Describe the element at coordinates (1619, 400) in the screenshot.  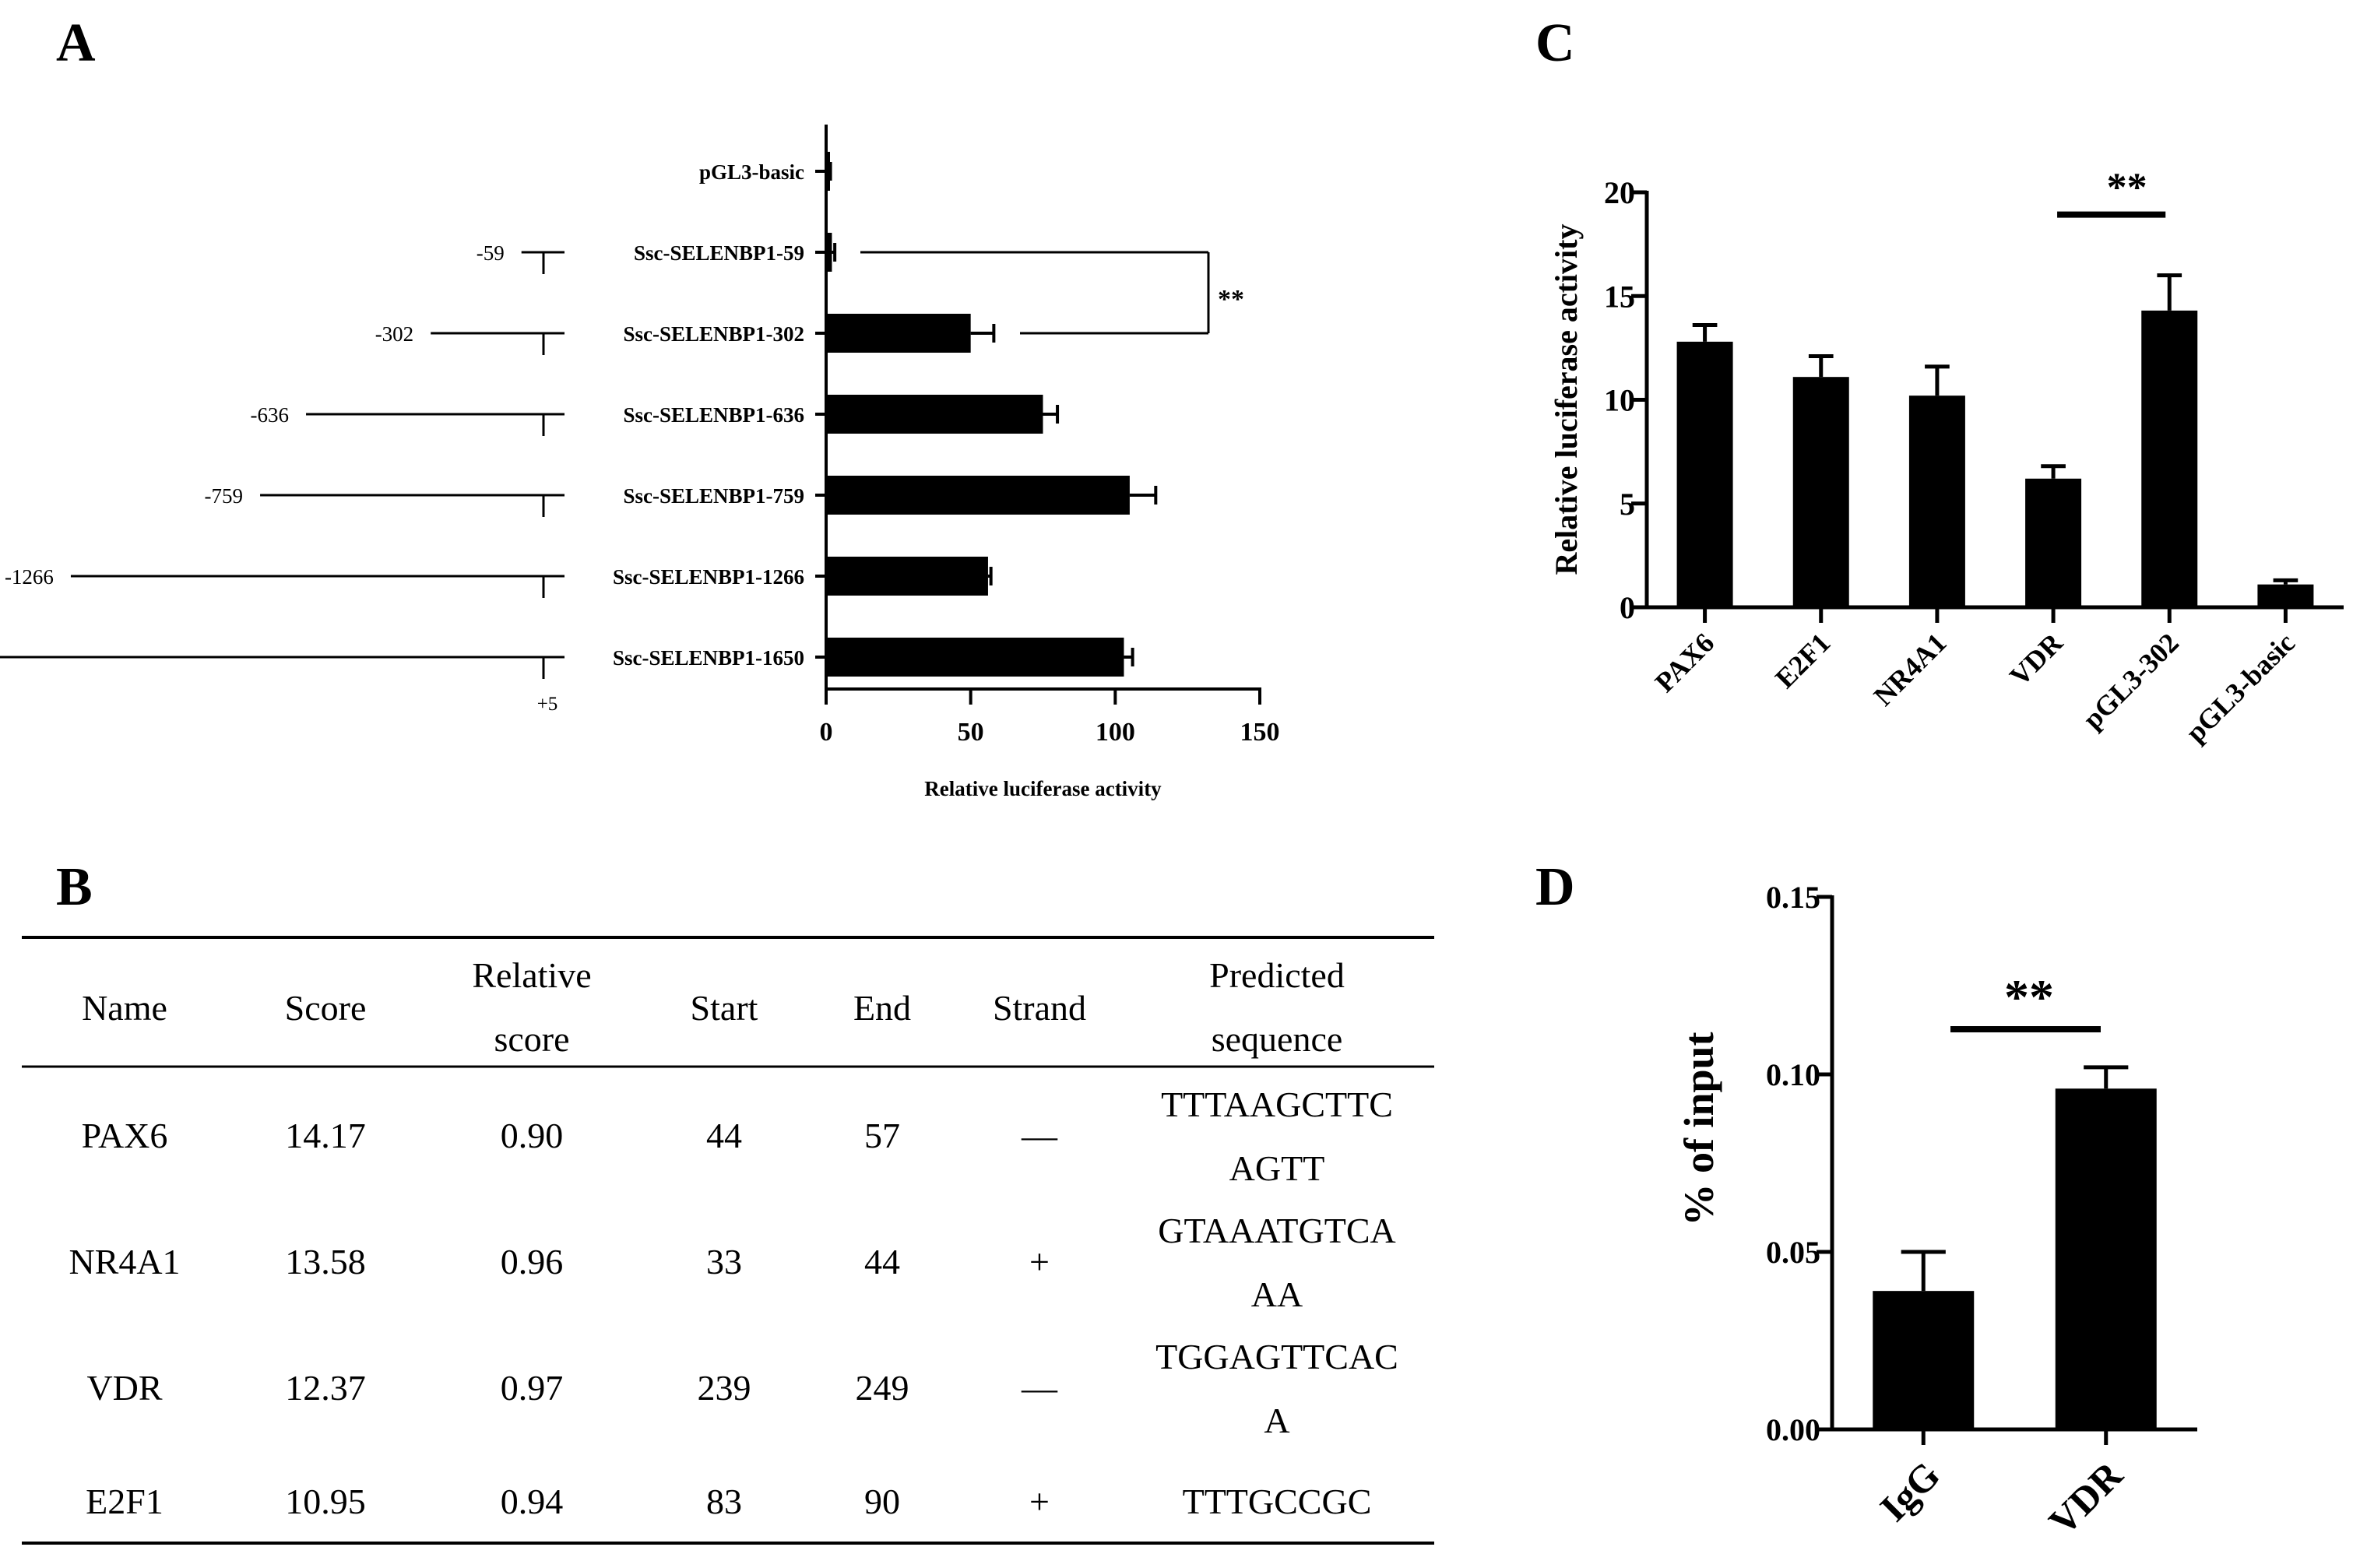
I see `c-y-tick-label: 10` at that location.